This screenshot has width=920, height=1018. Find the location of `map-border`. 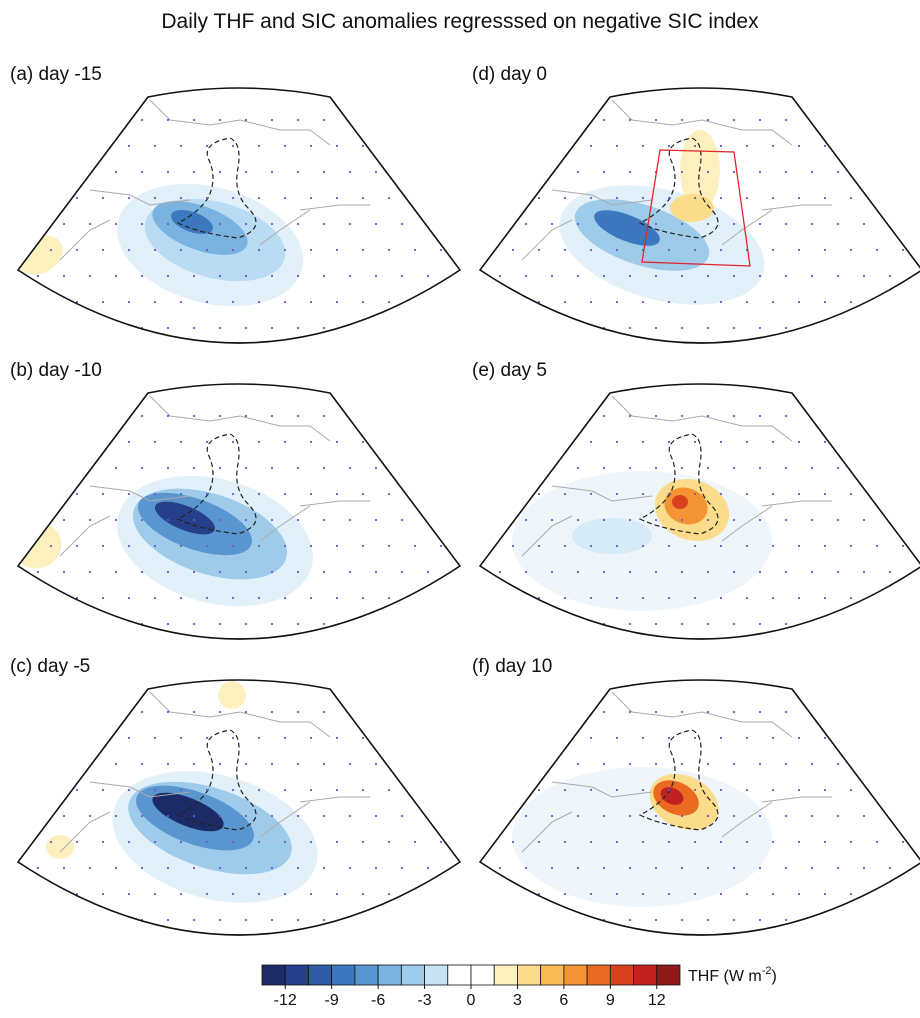

map-border is located at coordinates (239, 215).